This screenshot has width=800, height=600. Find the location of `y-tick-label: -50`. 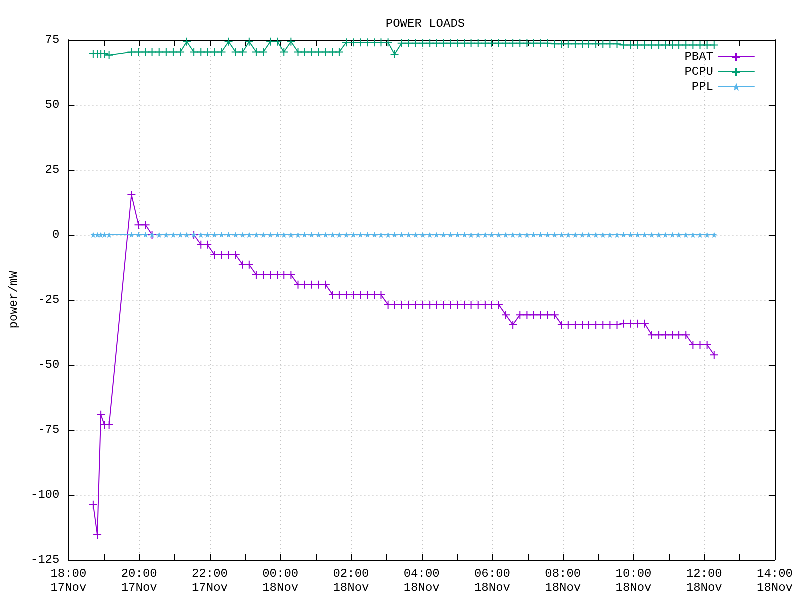

y-tick-label: -50 is located at coordinates (49, 365).